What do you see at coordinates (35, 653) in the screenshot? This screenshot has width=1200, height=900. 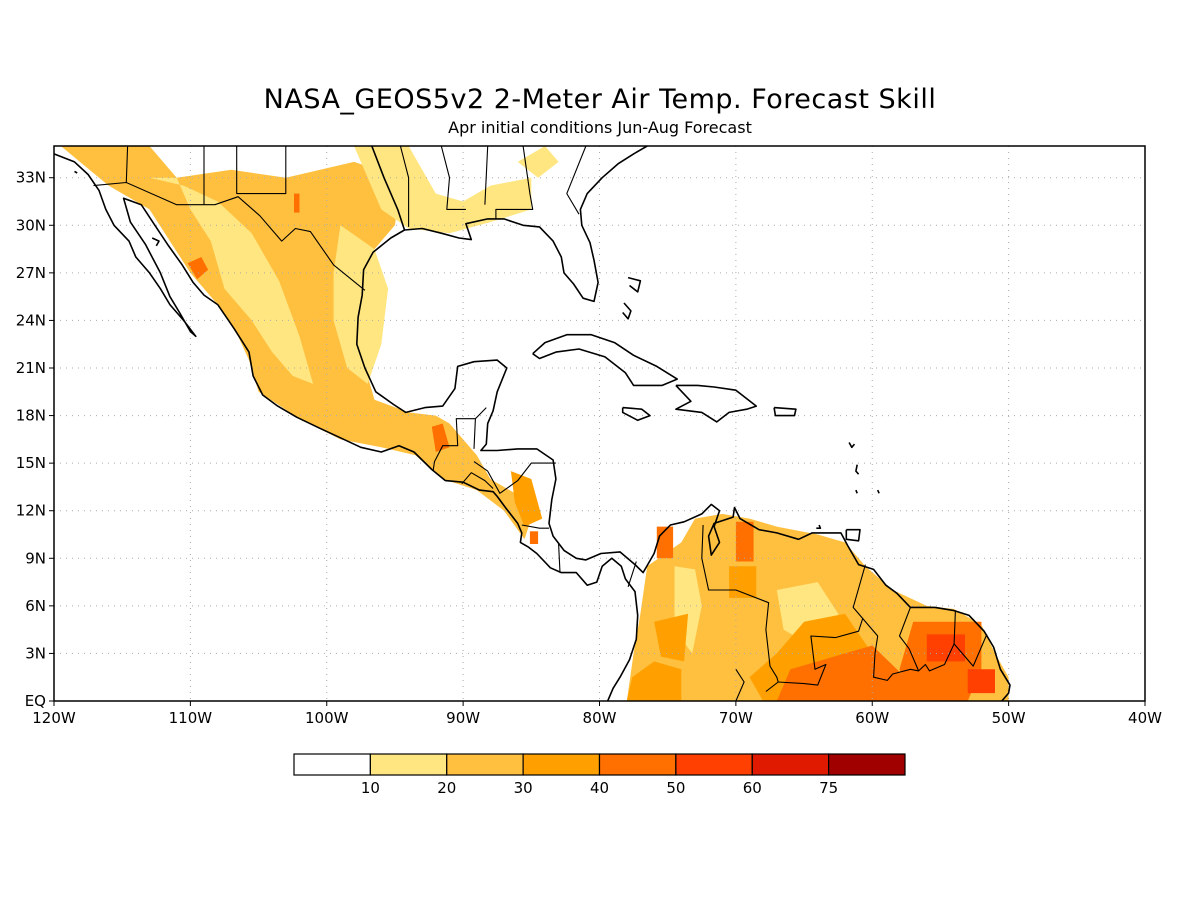 I see `lat-tick-label: 3N` at bounding box center [35, 653].